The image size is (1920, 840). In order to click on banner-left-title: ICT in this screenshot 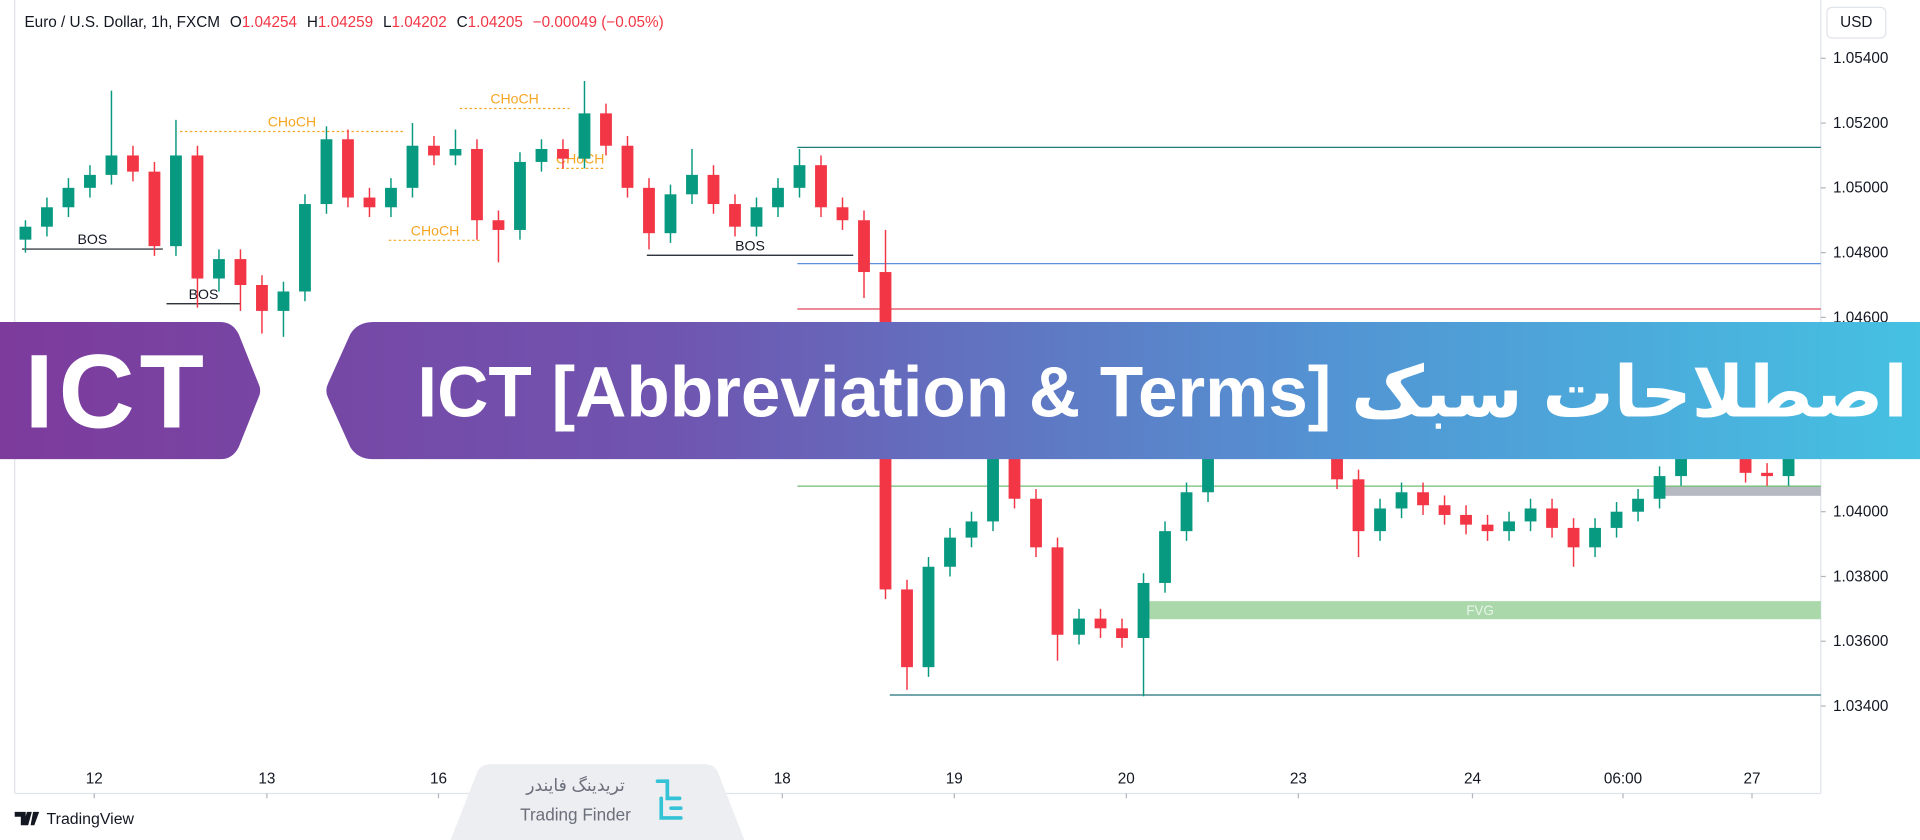, I will do `click(116, 391)`.